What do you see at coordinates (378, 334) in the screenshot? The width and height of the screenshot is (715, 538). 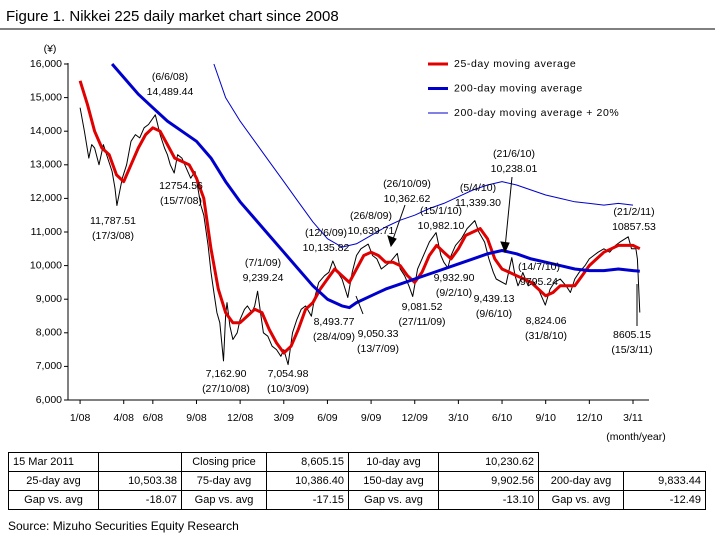 I see `annotation: 9,050.33` at bounding box center [378, 334].